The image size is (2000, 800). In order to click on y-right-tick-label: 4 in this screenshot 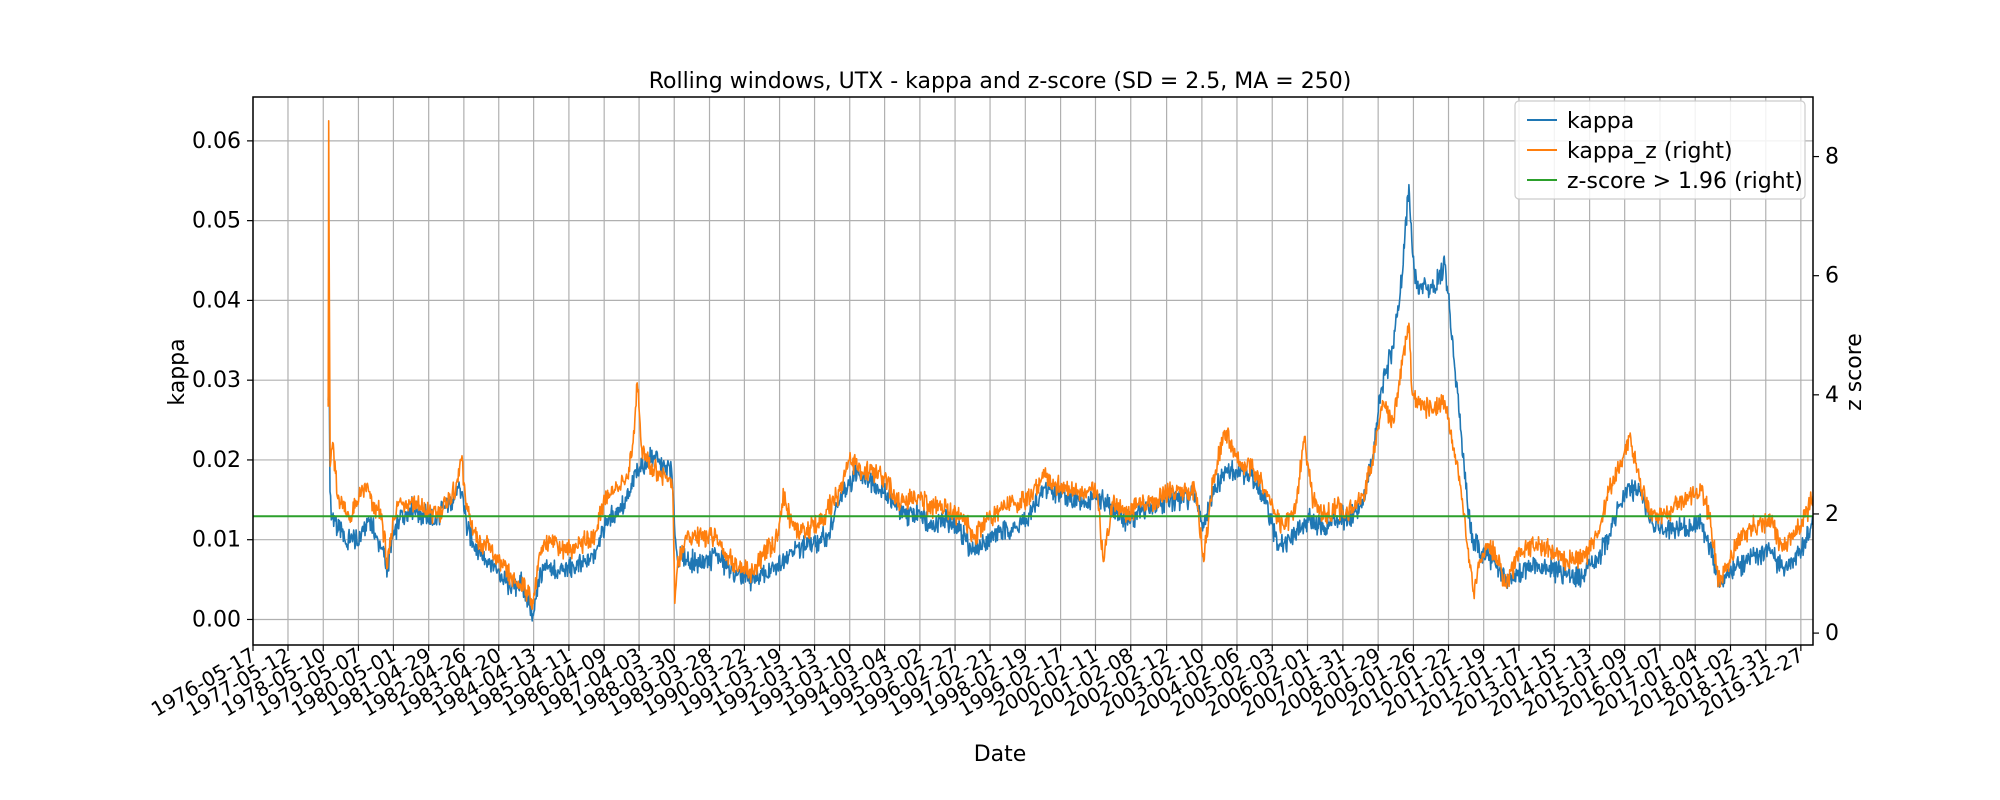, I will do `click(1832, 395)`.